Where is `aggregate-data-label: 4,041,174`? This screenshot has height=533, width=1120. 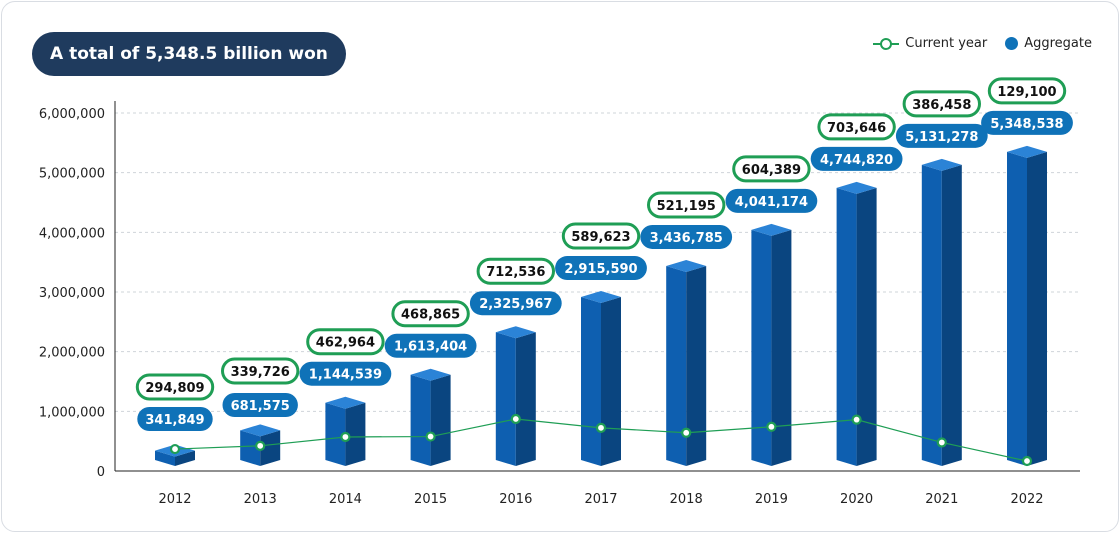 aggregate-data-label: 4,041,174 is located at coordinates (771, 202).